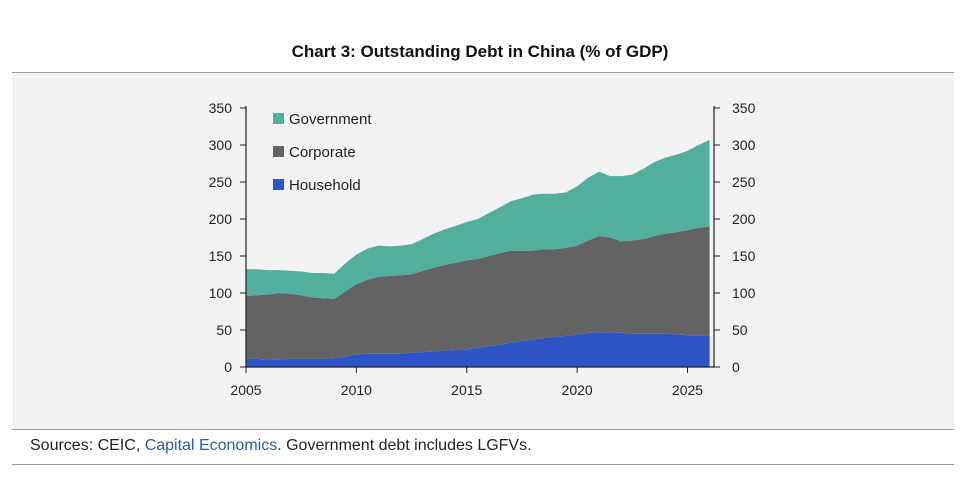  I want to click on x-tick-label: 2020, so click(577, 390).